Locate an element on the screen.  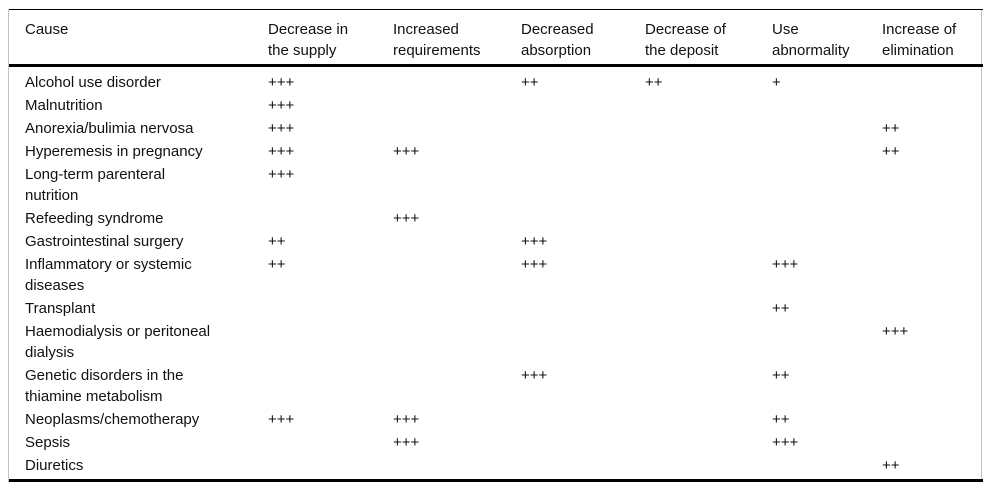
cause-cell: Gastrointestinal surgery is located at coordinates (104, 241).